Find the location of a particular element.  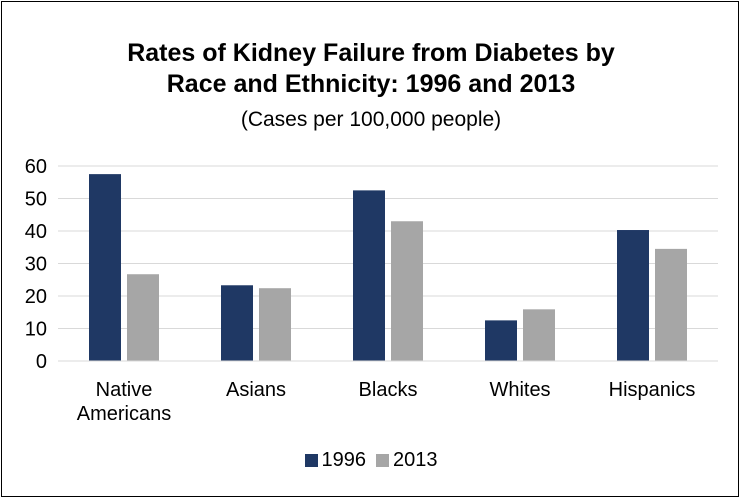

y-tick-label-30: 30 is located at coordinates (36, 265).